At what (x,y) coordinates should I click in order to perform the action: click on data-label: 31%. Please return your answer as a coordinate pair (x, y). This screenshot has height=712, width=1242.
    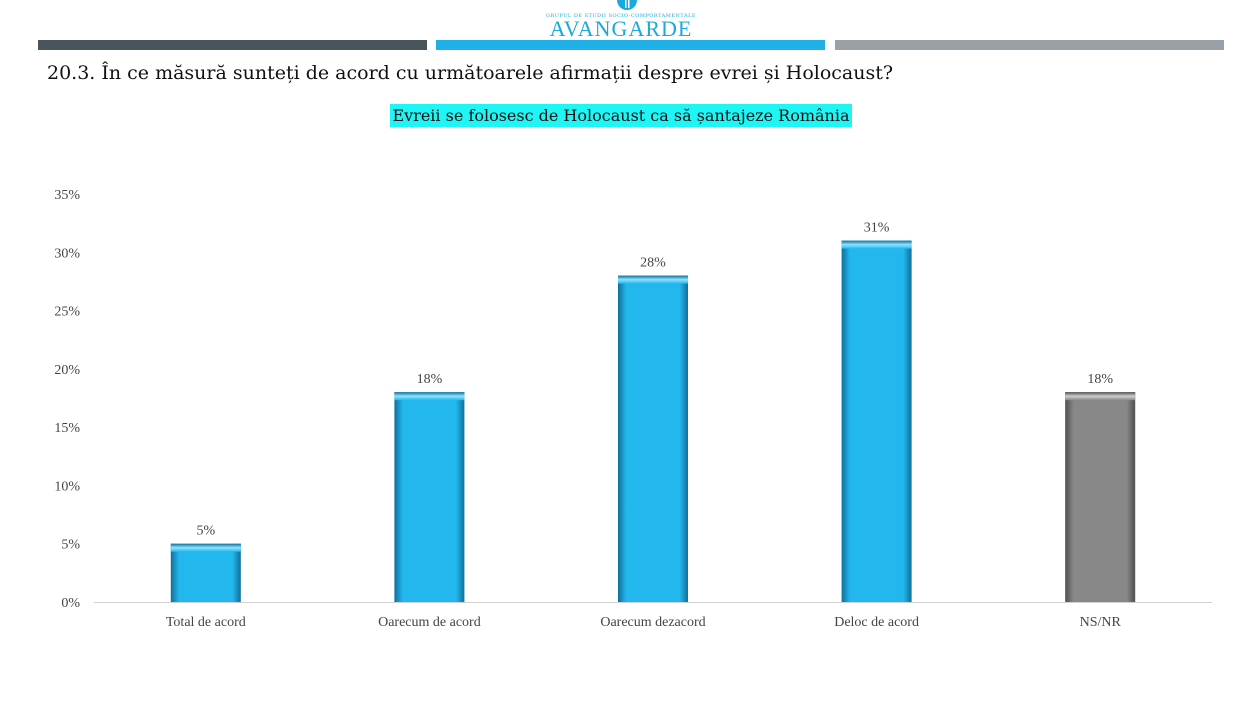
    Looking at the image, I should click on (877, 228).